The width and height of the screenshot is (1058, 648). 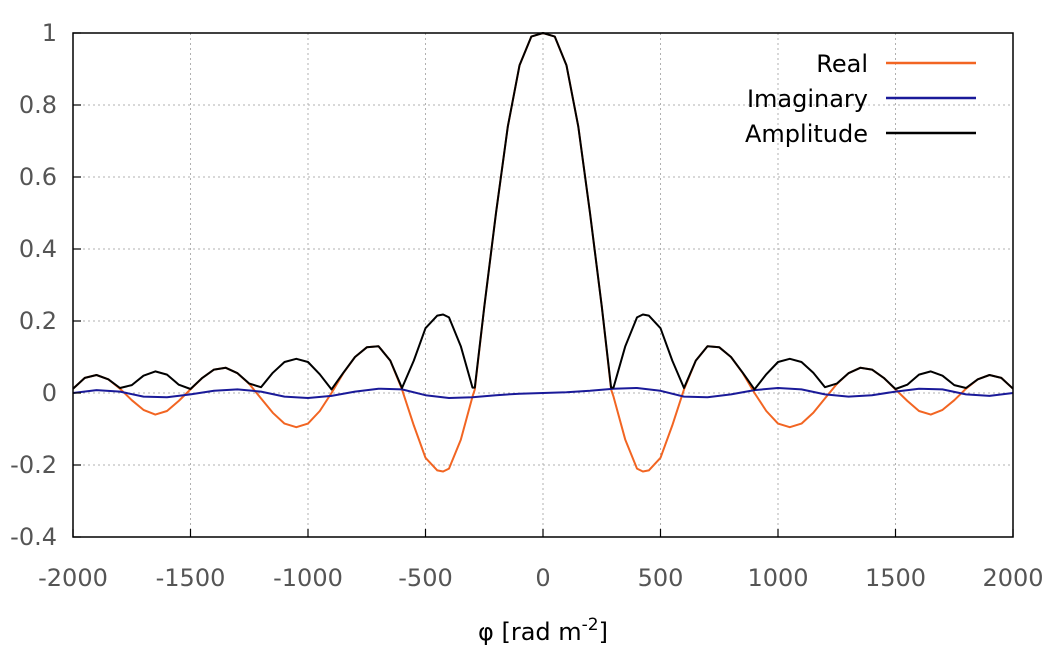 I want to click on x-axis-label: φ [rad m-2], so click(x=543, y=630).